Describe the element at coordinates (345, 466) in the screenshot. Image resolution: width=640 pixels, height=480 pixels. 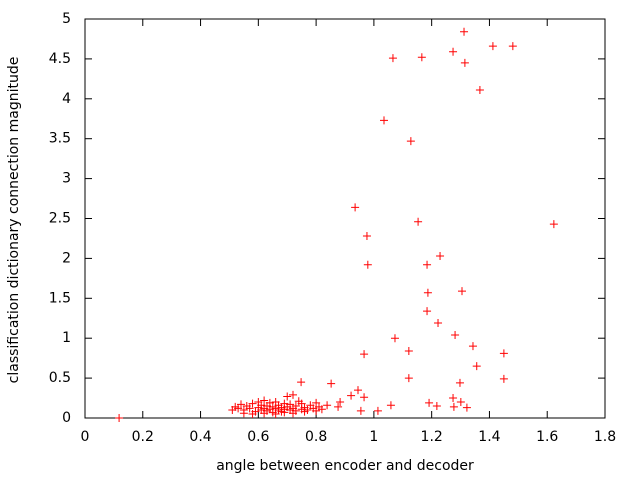
I see `x-axis-label: angle between encoder and decoder` at that location.